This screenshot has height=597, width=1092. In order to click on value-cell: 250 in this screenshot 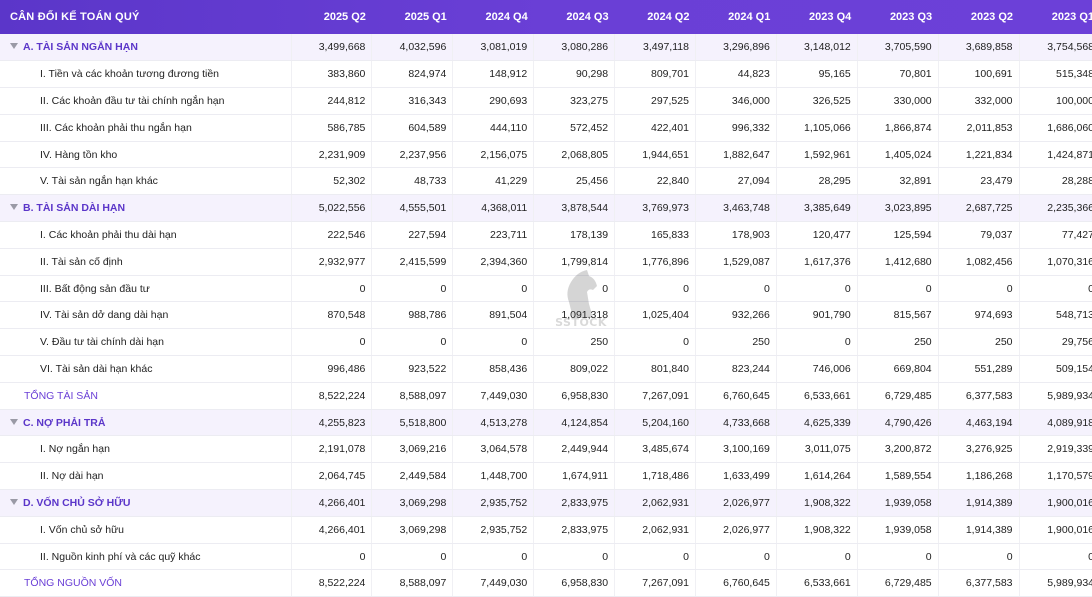, I will do `click(735, 342)`.